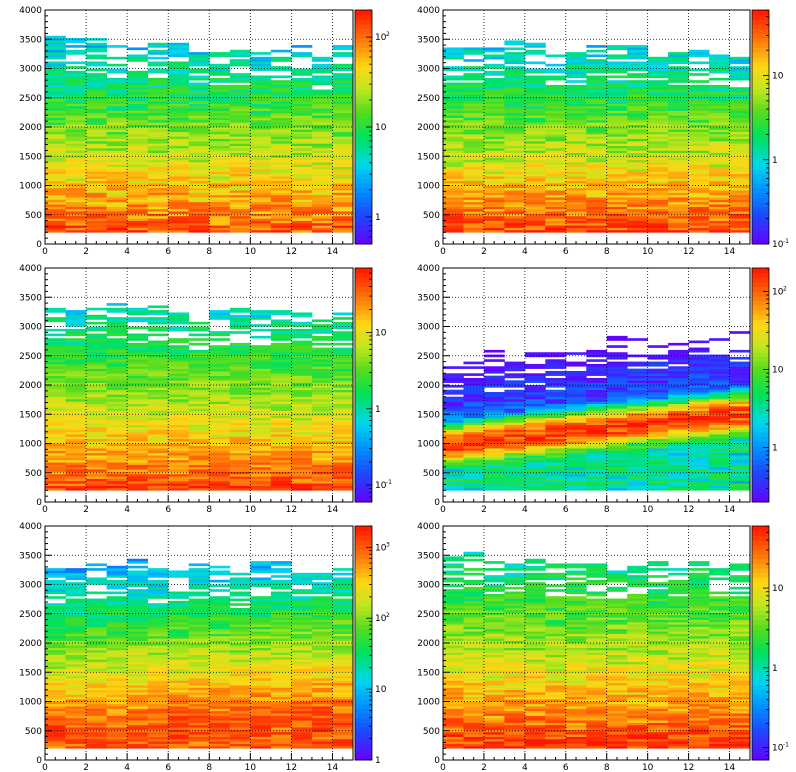 Image resolution: width=796 pixels, height=772 pixels. I want to click on x-tick-label: 10, so click(648, 252).